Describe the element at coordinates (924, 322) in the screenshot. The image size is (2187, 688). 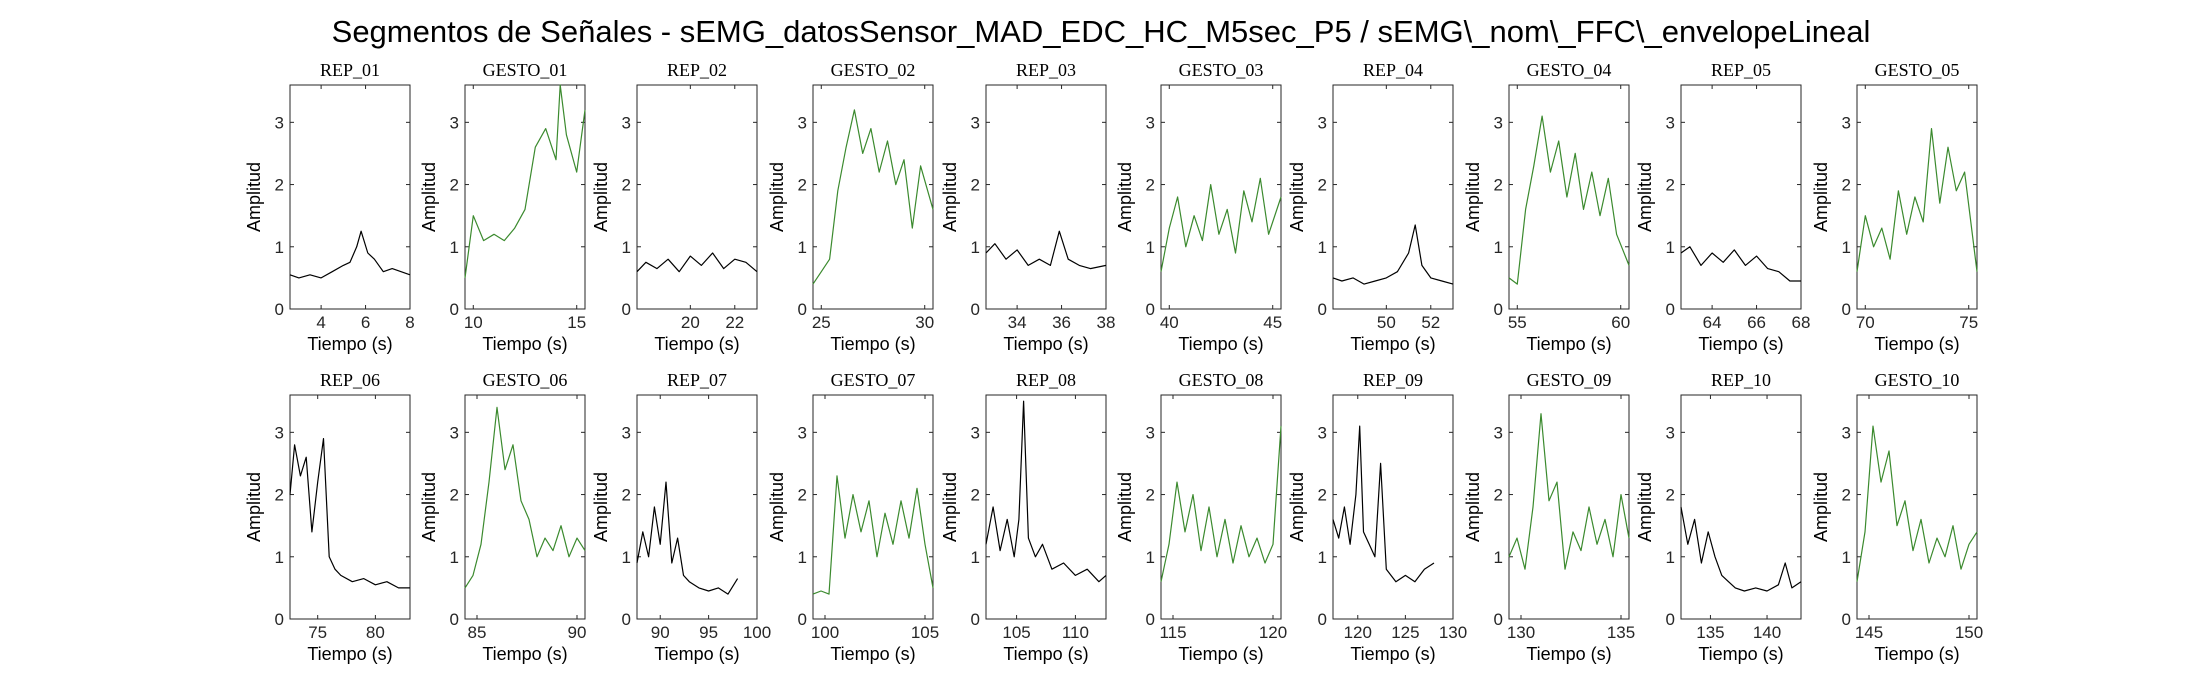
I see `x-tick-label: 30` at that location.